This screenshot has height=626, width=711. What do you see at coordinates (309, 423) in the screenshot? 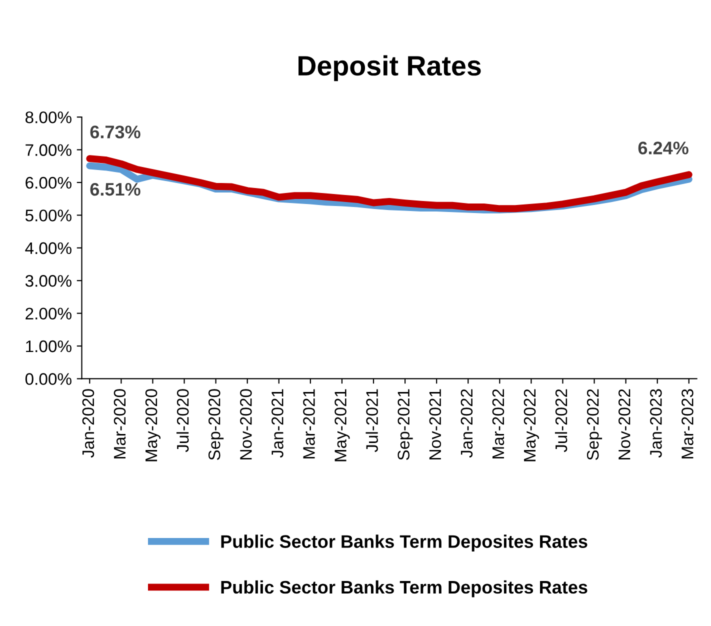
I see `x-tick-label: Mar-2021` at bounding box center [309, 423].